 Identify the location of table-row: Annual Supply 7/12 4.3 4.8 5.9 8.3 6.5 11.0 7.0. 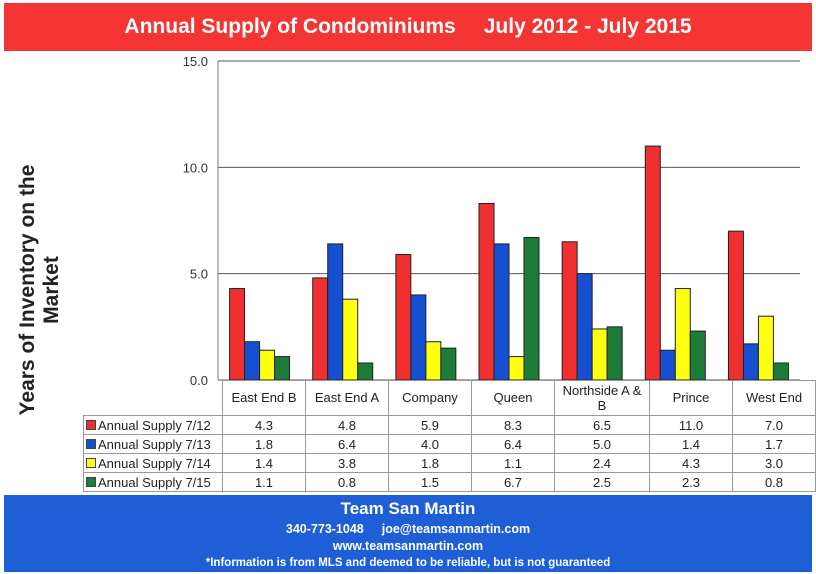
(449, 425).